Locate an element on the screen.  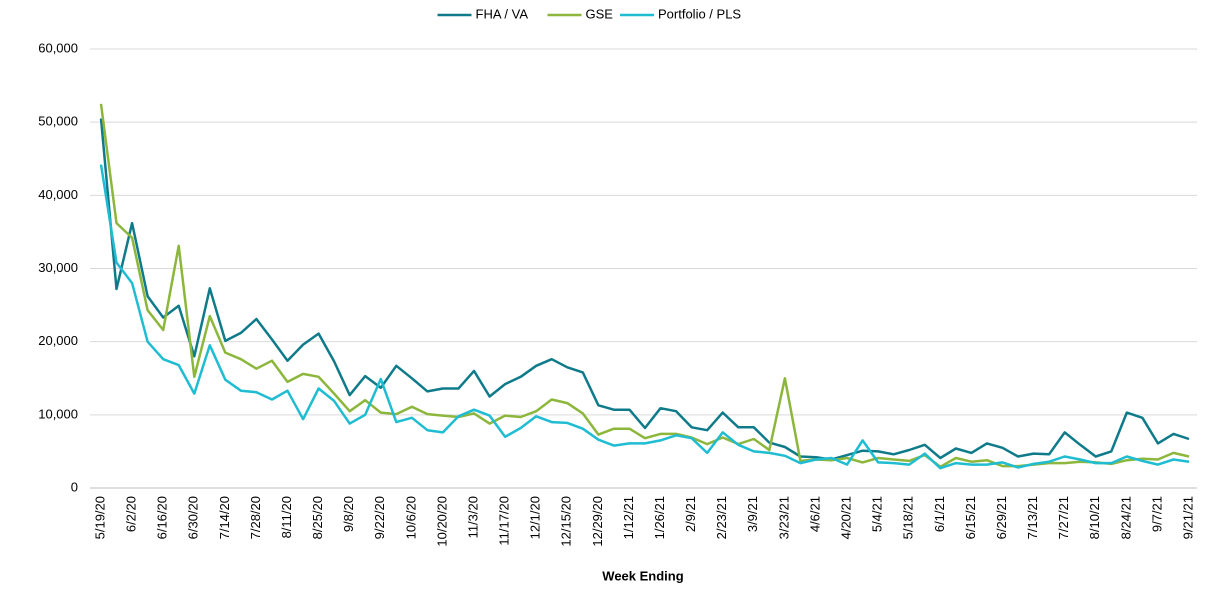
x-tick-label: 9/21/21 is located at coordinates (1187, 517).